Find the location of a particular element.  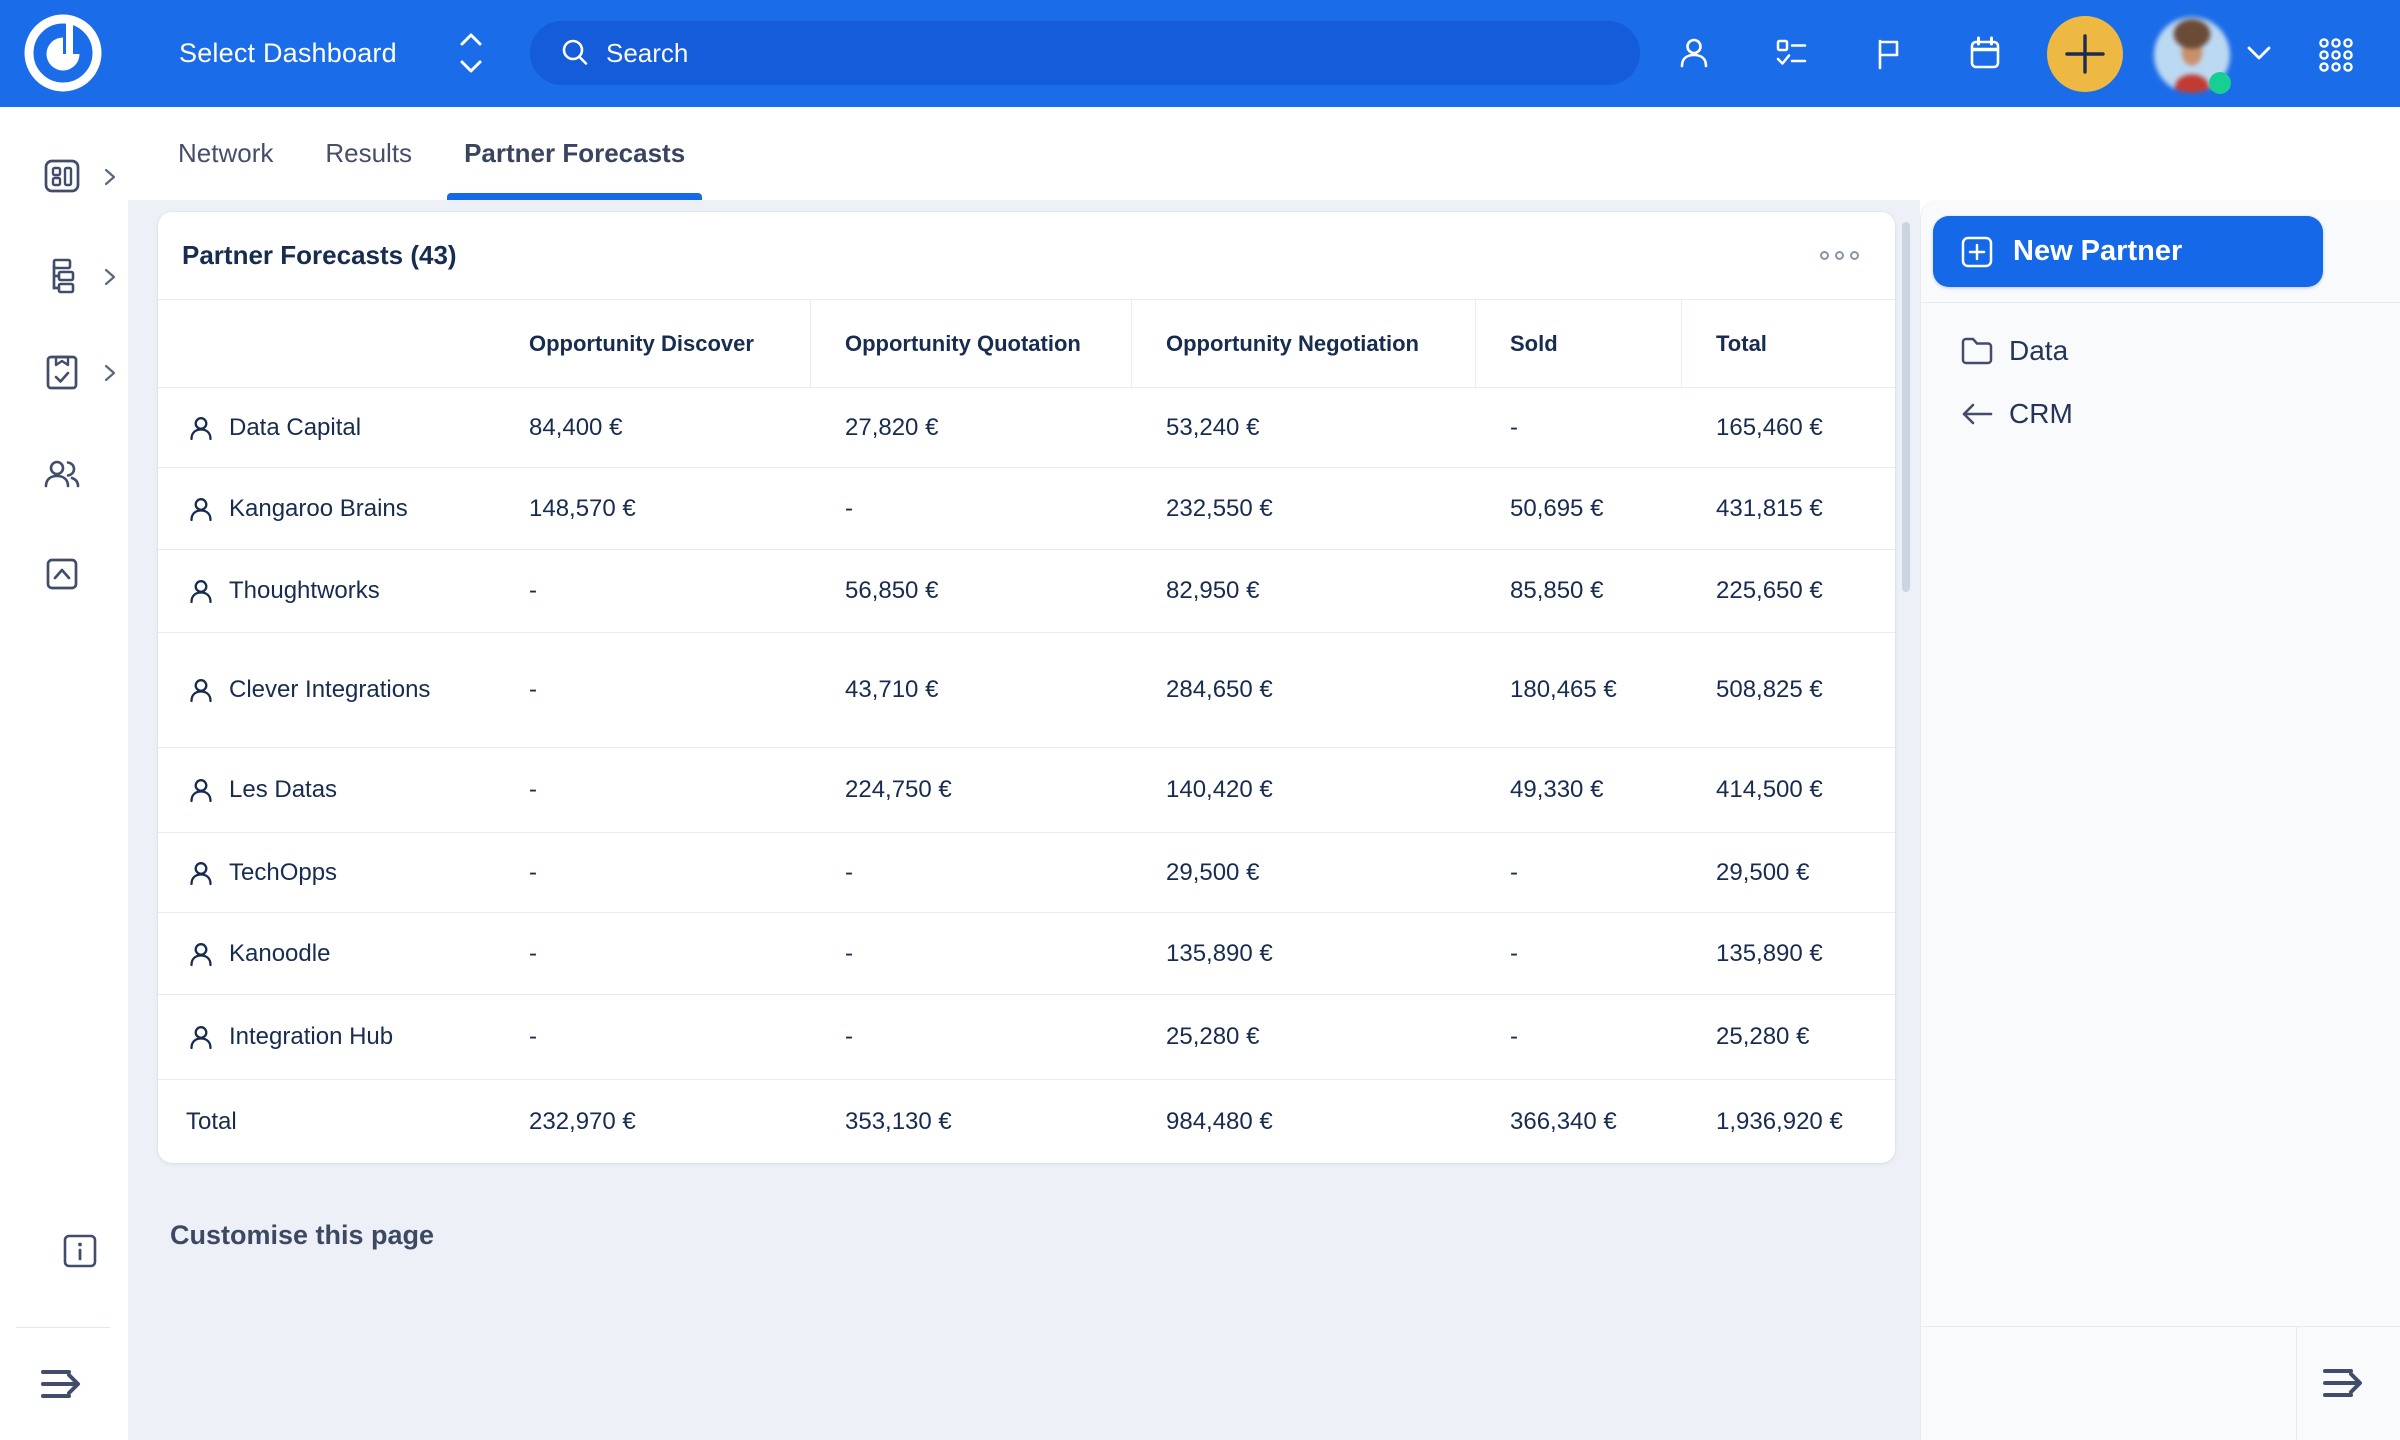

partner-name: Clever Integrations is located at coordinates (330, 690).